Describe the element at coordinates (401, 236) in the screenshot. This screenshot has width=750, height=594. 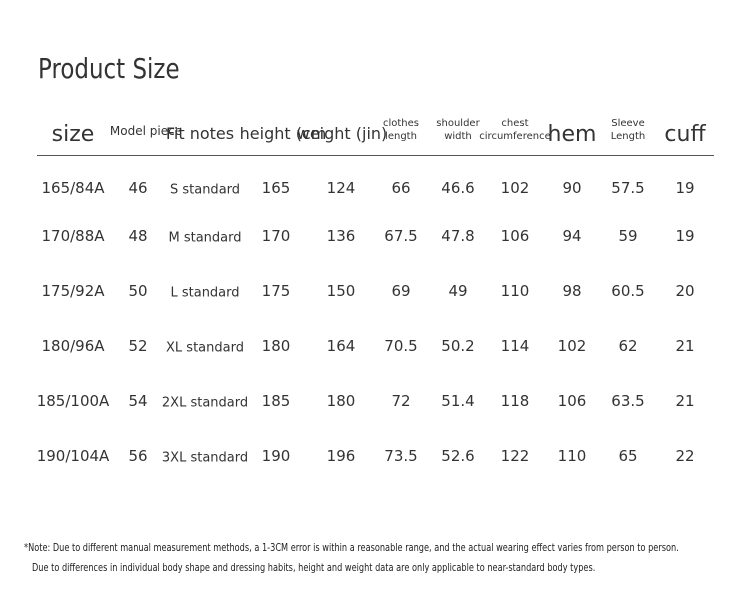
I see `table-cell: 67.5` at that location.